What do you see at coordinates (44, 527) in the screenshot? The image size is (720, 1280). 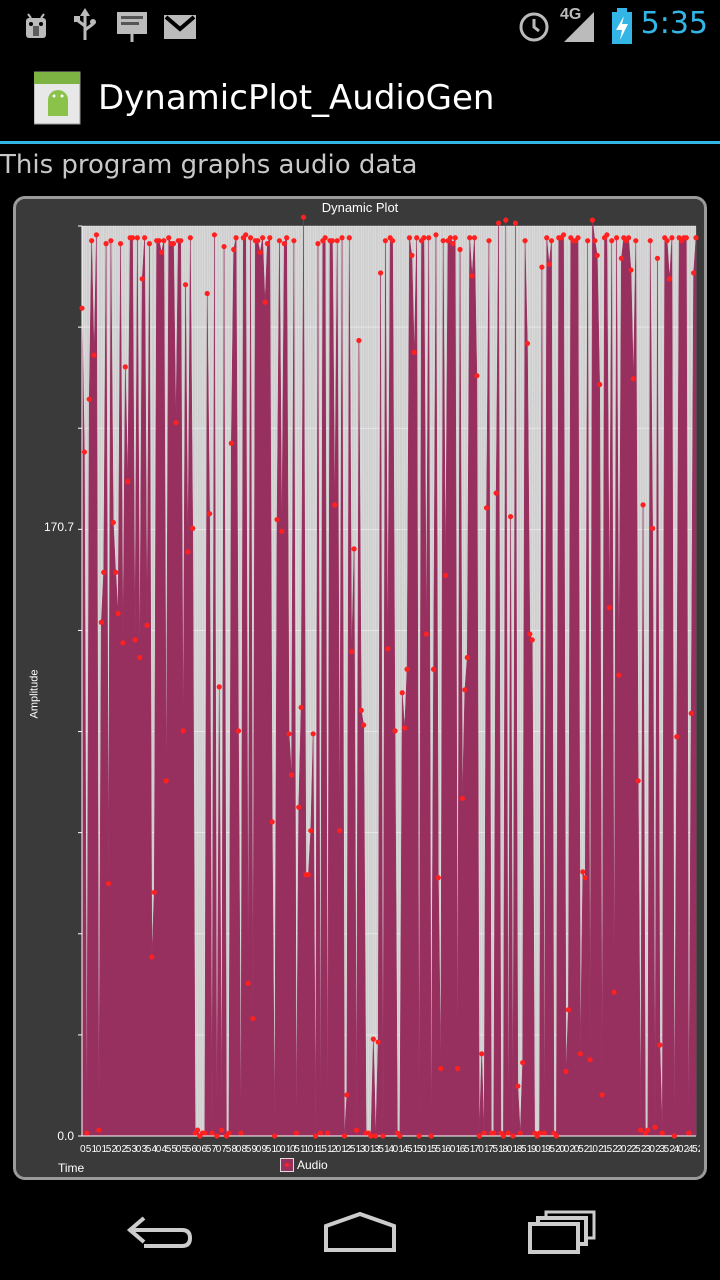 I see `y-tick-label-top: 170.7` at bounding box center [44, 527].